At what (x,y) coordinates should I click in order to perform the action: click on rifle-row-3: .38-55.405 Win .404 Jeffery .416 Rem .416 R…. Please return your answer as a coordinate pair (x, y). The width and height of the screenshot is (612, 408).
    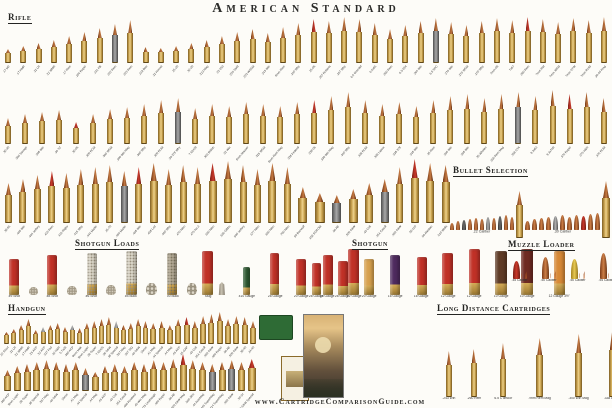
    Looking at the image, I should click on (227, 200).